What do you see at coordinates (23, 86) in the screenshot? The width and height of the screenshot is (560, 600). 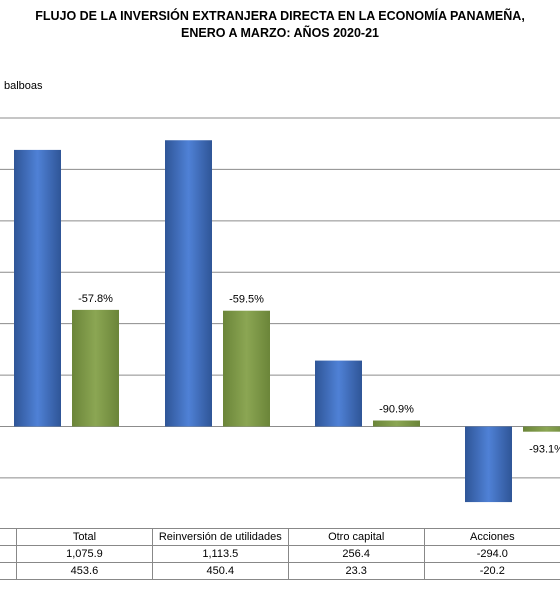 I see `unit-label: balboas` at bounding box center [23, 86].